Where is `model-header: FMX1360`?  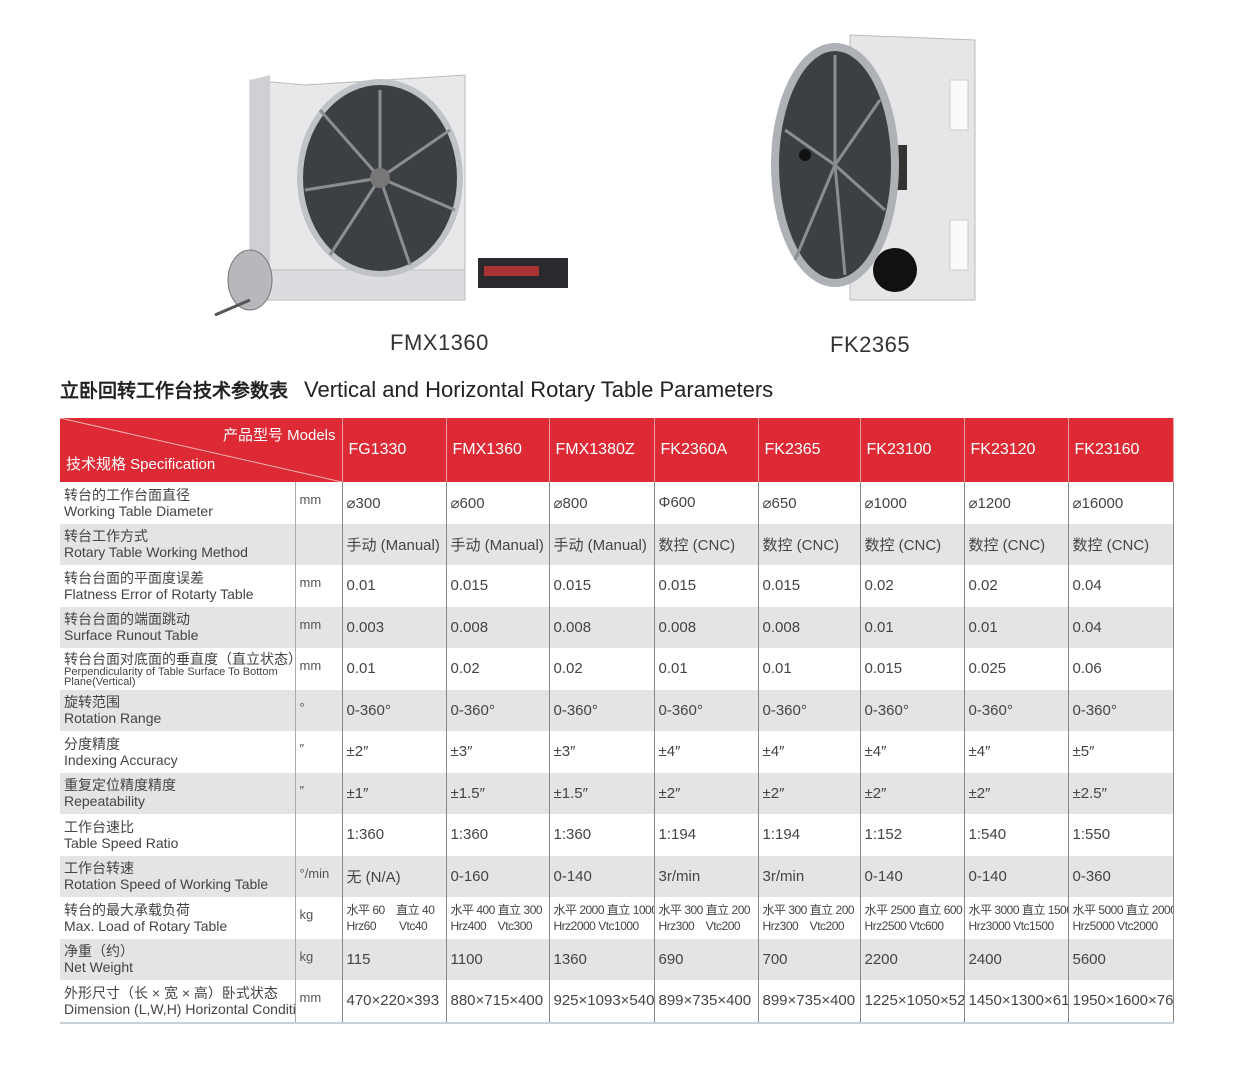 model-header: FMX1360 is located at coordinates (498, 450).